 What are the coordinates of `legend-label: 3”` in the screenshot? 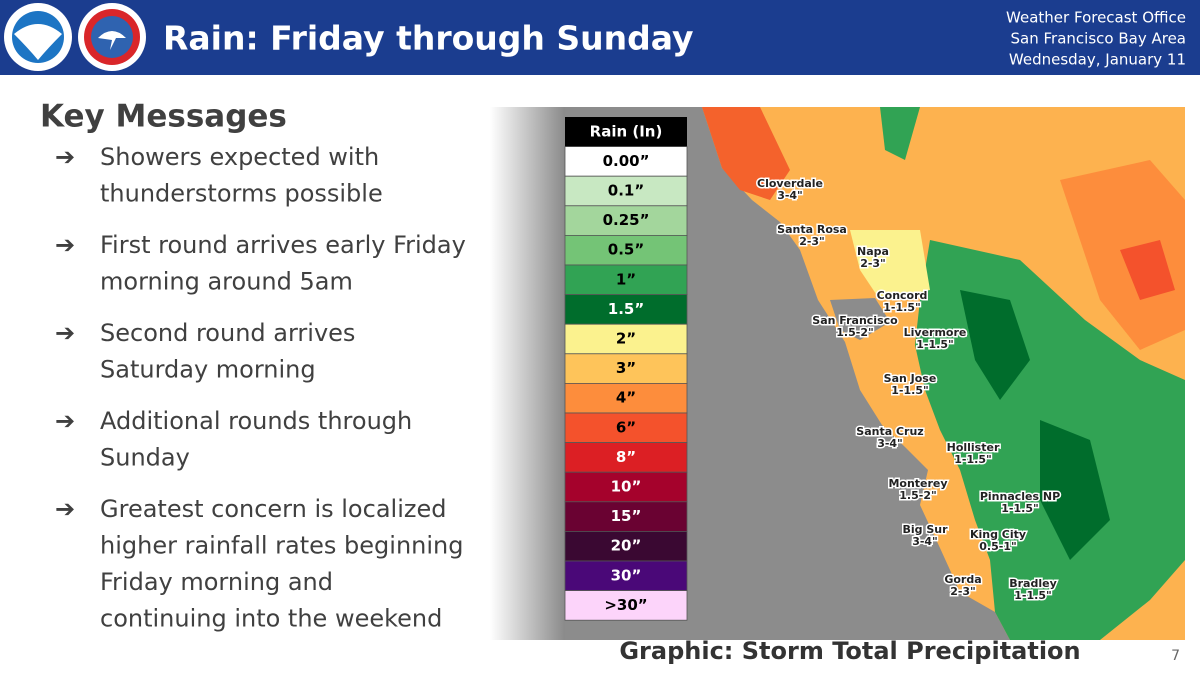 It's located at (626, 368).